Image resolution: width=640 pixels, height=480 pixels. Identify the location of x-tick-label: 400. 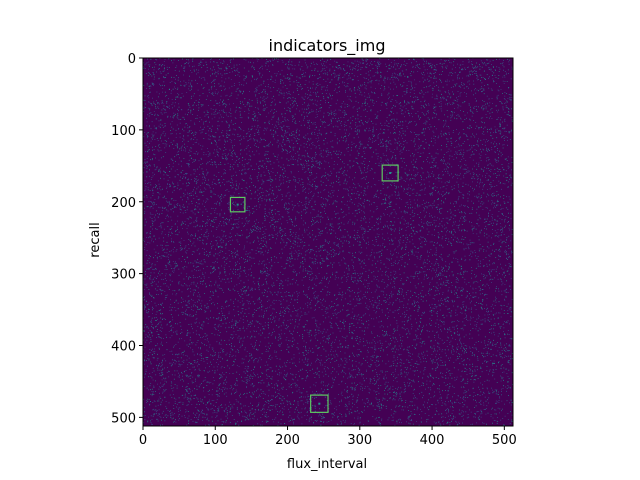
(432, 440).